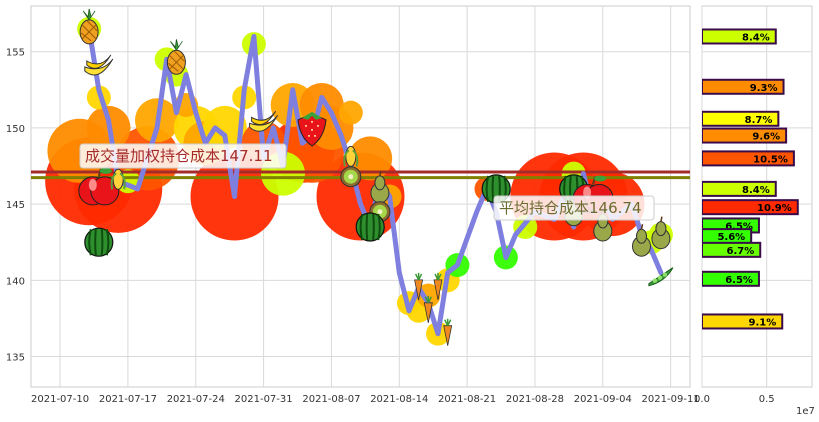 Image resolution: width=819 pixels, height=422 pixels. What do you see at coordinates (264, 399) in the screenshot?
I see `x-tick-label: 2021-07-31` at bounding box center [264, 399].